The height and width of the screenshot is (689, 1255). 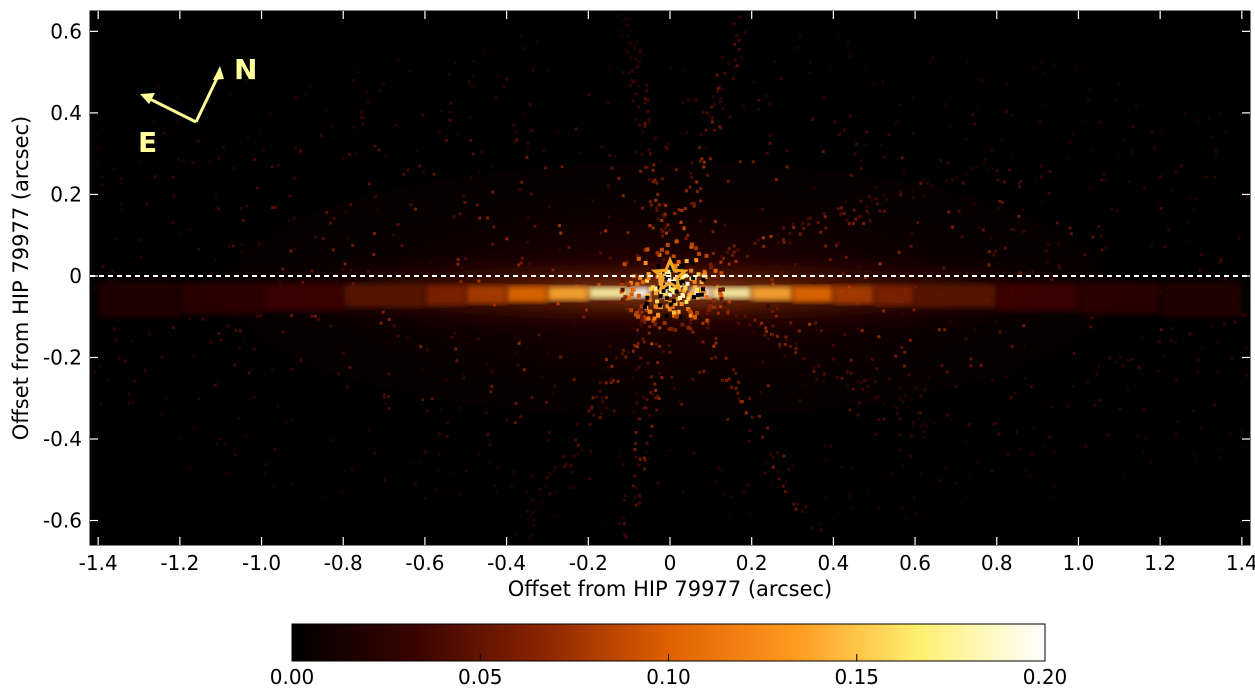 What do you see at coordinates (833, 563) in the screenshot?
I see `x-tick-label: 0.4` at bounding box center [833, 563].